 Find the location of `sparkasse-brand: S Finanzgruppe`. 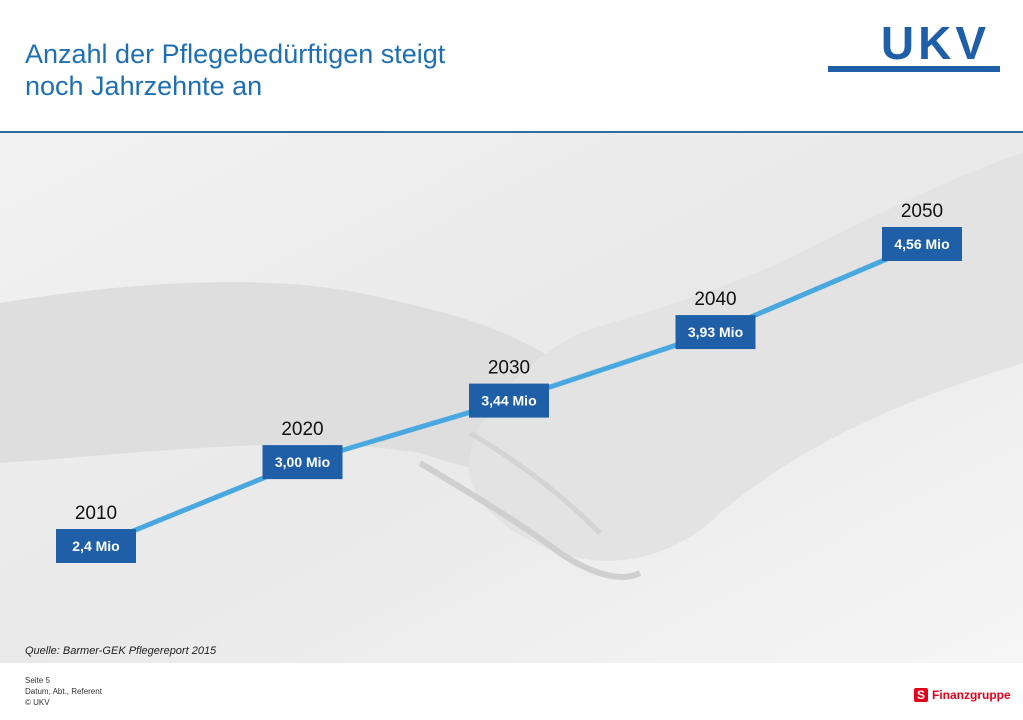

sparkasse-brand: S Finanzgruppe is located at coordinates (962, 695).